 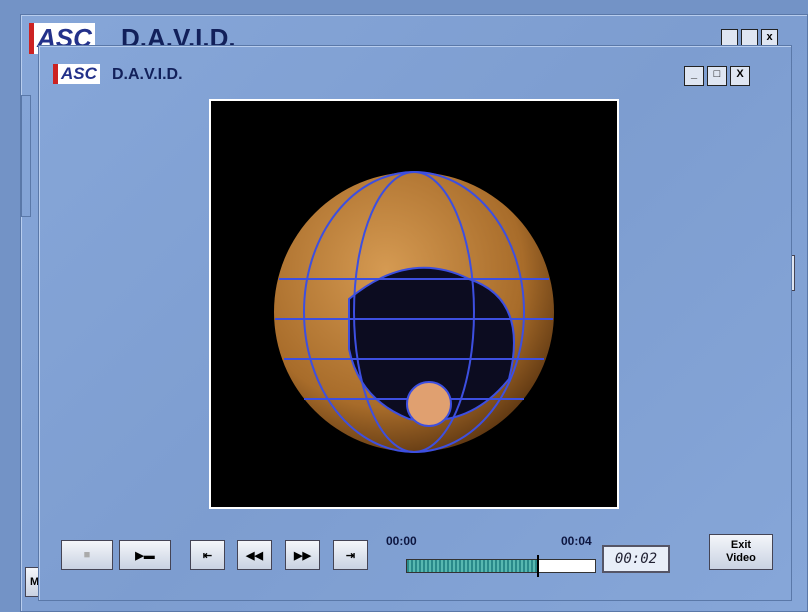 What do you see at coordinates (87, 555) in the screenshot?
I see `stop-button: ■` at bounding box center [87, 555].